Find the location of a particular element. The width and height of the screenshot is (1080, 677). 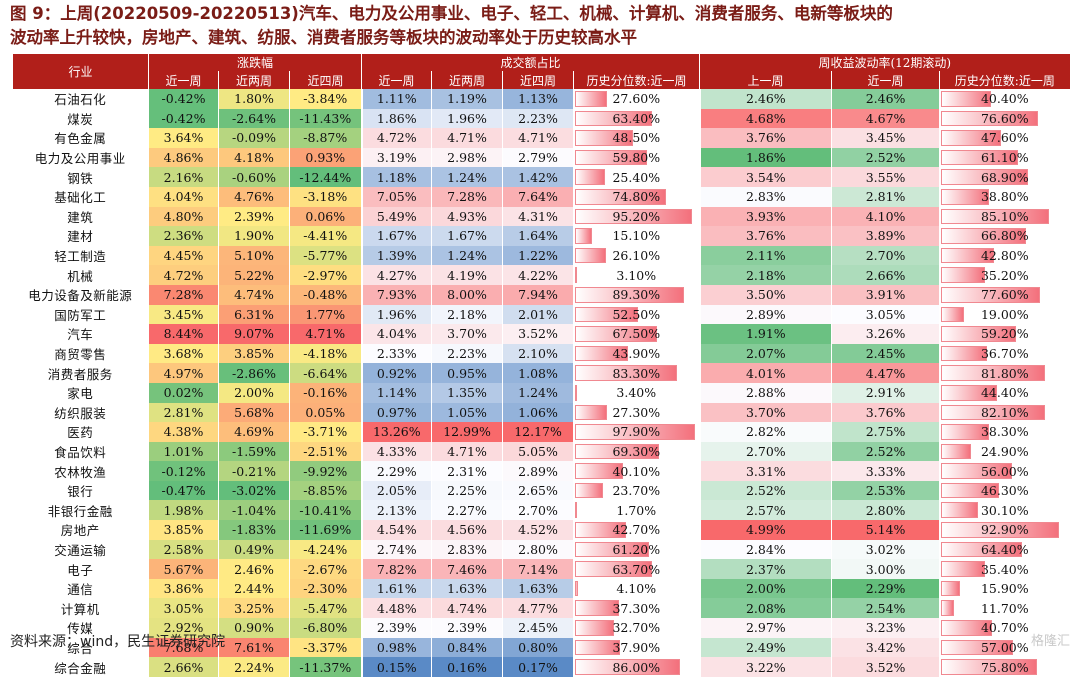

turnover-cell: 1.63% is located at coordinates (538, 588).